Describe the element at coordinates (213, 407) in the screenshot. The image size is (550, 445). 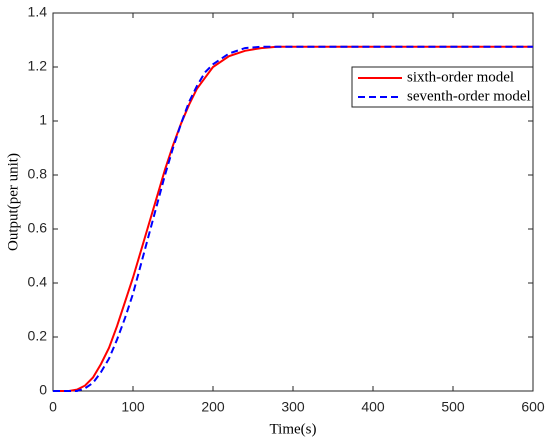
I see `x-tick-label: 200` at that location.